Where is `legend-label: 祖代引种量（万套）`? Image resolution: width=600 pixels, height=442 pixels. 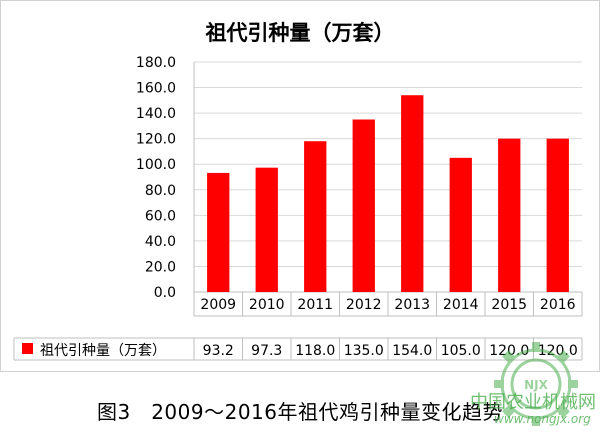
legend-label: 祖代引种量（万套） is located at coordinates (103, 351).